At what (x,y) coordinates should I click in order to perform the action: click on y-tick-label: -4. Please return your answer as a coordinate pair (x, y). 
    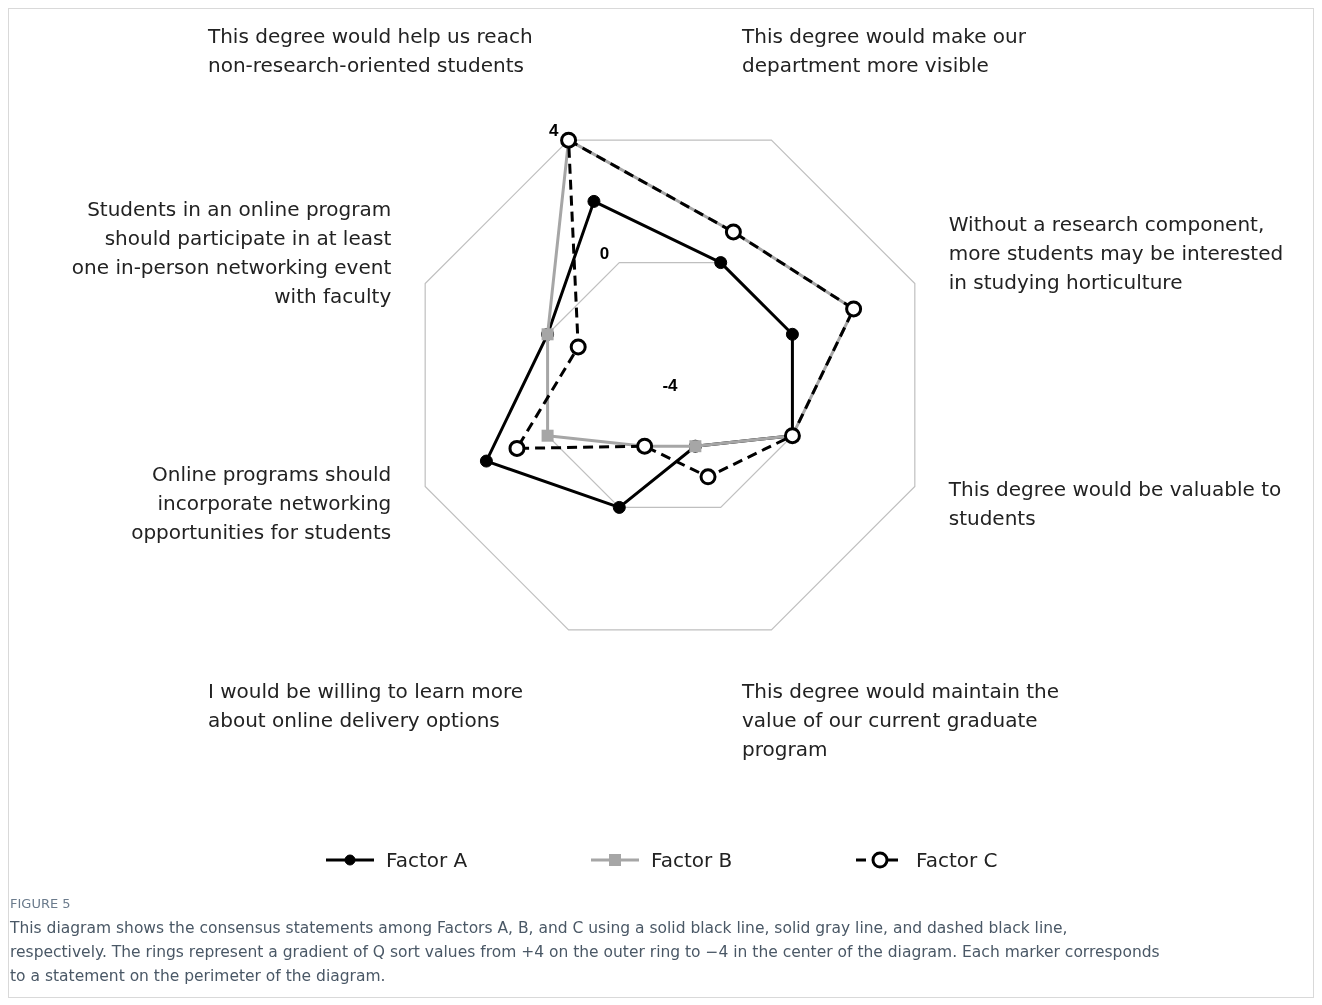
    Looking at the image, I should click on (670, 385).